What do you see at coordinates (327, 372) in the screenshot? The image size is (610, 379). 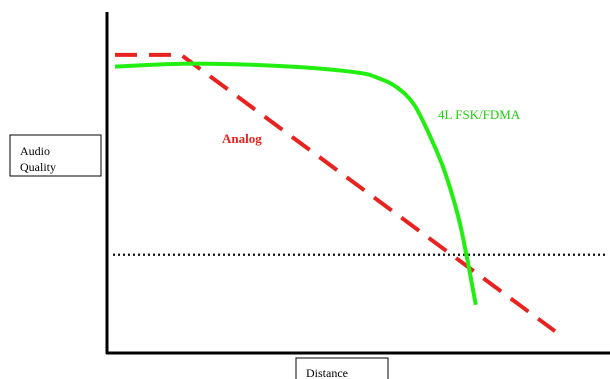 I see `x-axis-label: Distance` at bounding box center [327, 372].